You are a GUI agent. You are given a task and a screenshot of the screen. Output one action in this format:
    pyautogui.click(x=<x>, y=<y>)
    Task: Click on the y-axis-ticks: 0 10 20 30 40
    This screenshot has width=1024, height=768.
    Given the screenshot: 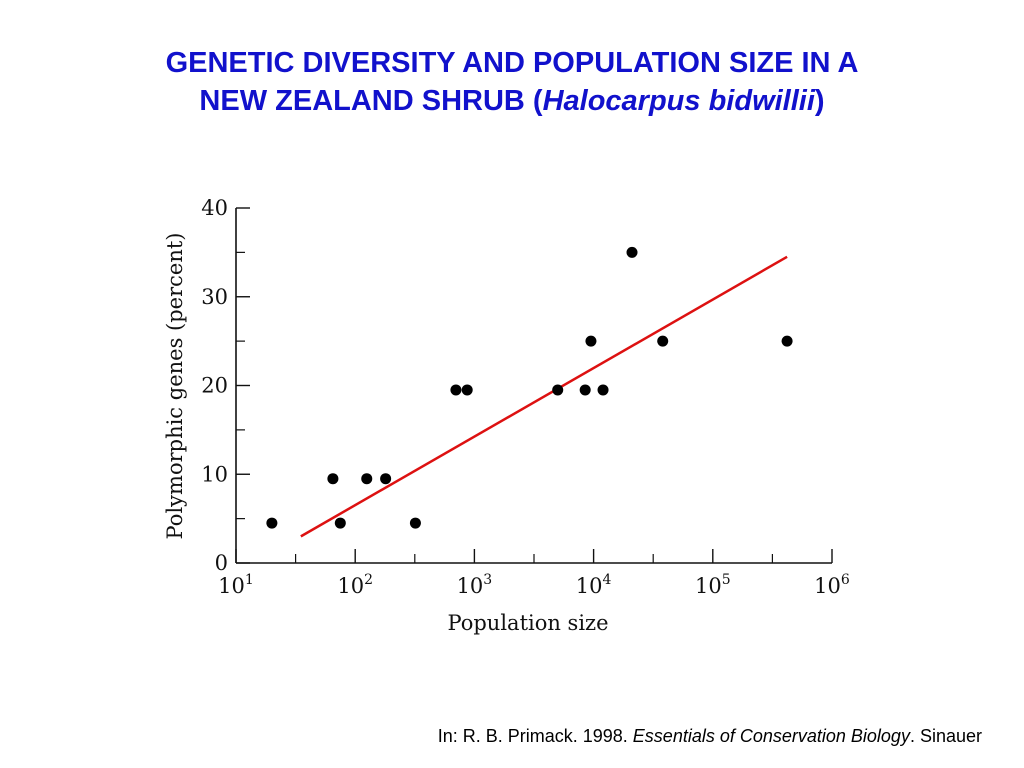 What is the action you would take?
    pyautogui.click(x=225, y=385)
    